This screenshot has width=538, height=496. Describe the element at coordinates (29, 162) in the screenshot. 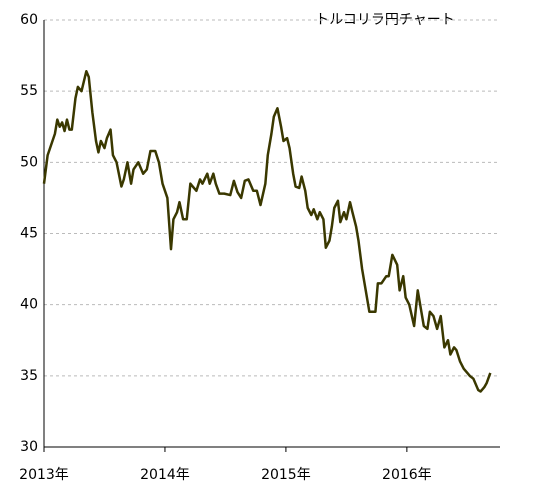

I see `y-tick-label: 50` at that location.